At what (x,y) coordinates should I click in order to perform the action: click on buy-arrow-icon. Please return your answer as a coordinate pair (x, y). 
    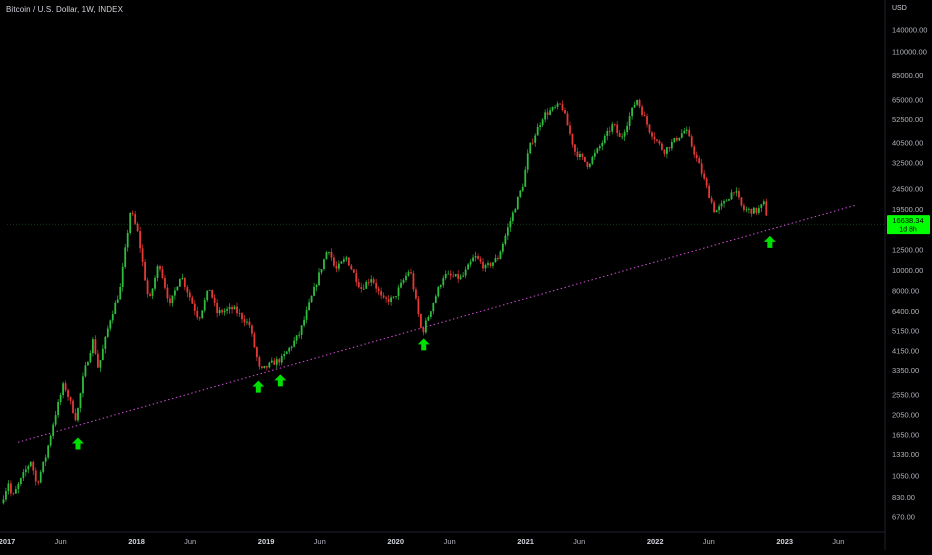
    Looking at the image, I should click on (423, 344).